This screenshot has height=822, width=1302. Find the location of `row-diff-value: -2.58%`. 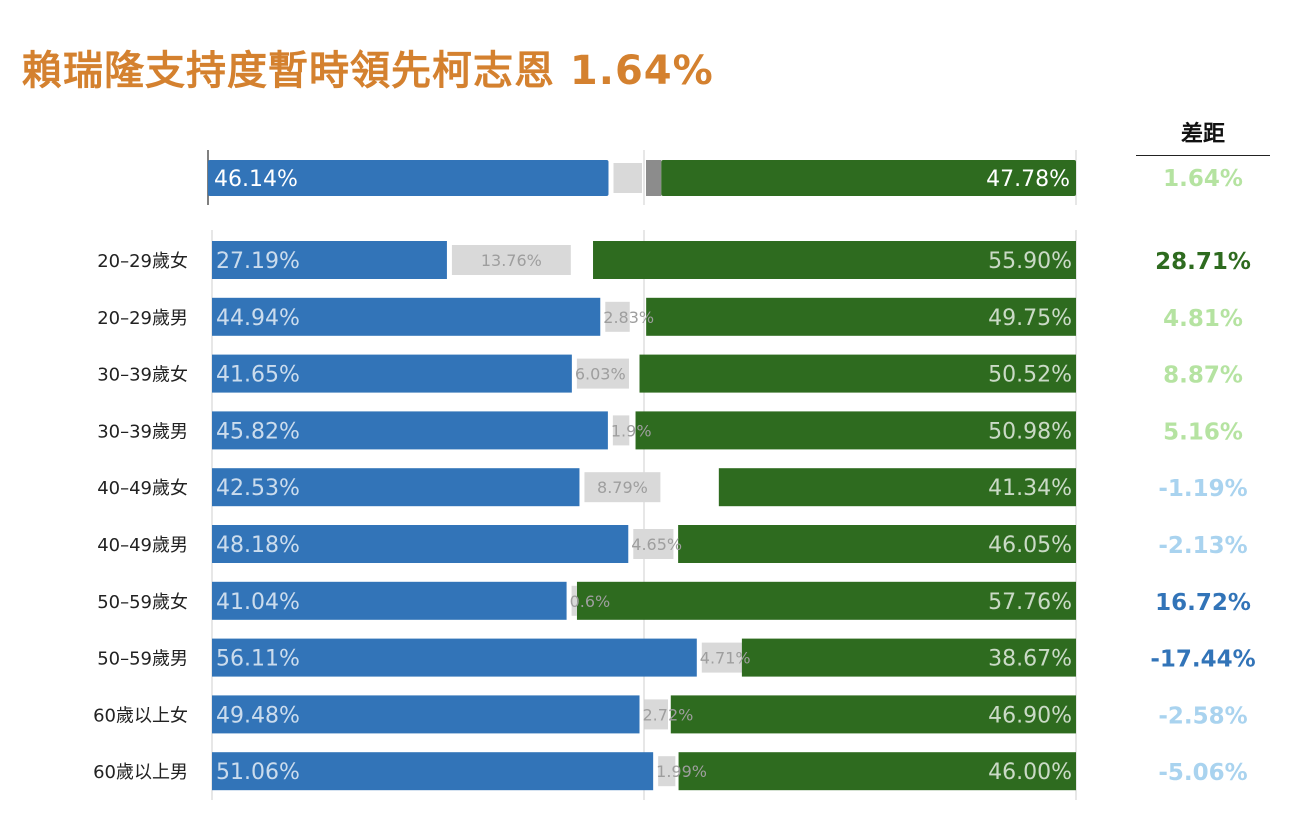

row-diff-value: -2.58% is located at coordinates (1202, 716).